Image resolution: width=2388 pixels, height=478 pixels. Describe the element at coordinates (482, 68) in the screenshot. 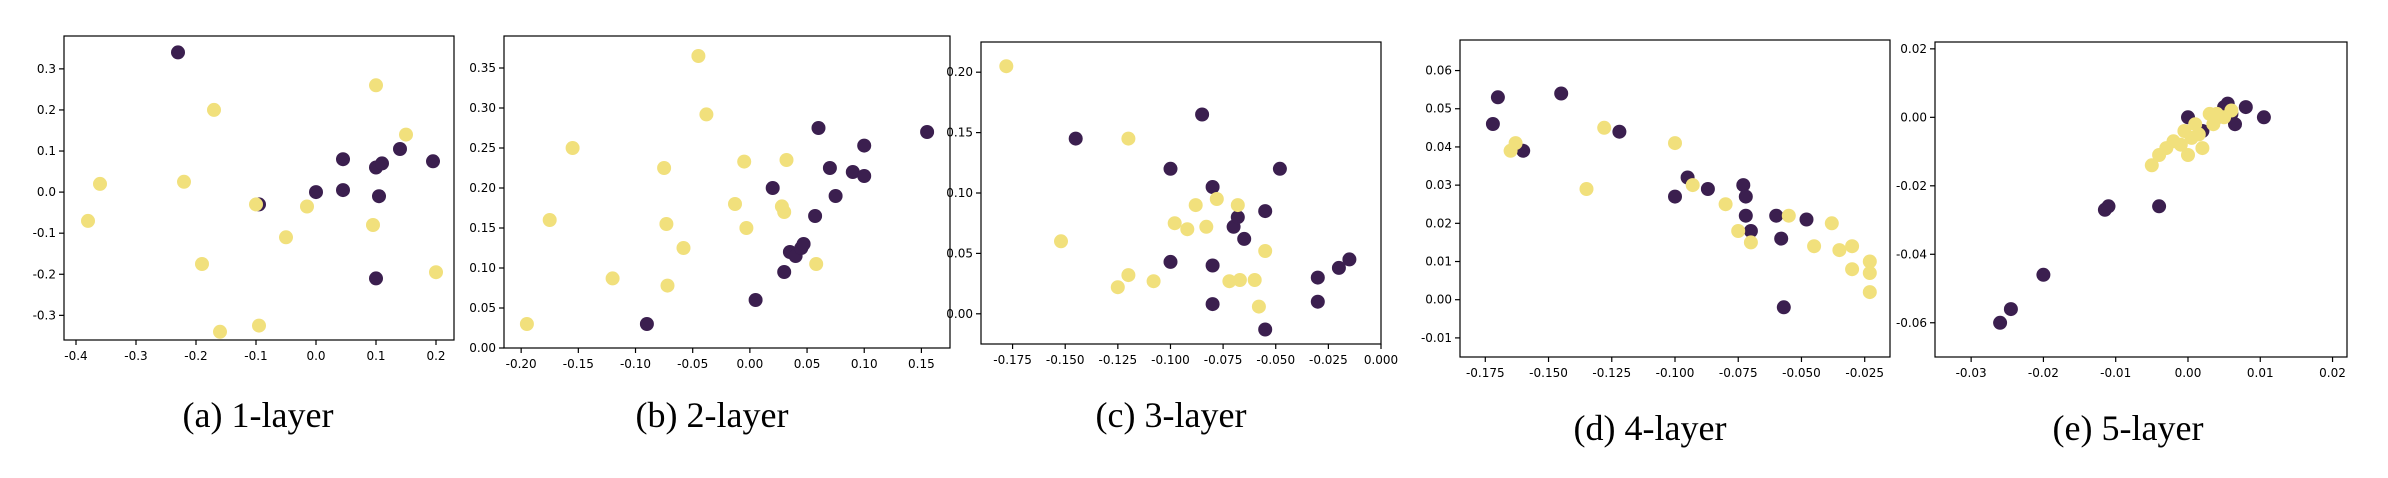

I see `y-tick-label: 0.35` at that location.